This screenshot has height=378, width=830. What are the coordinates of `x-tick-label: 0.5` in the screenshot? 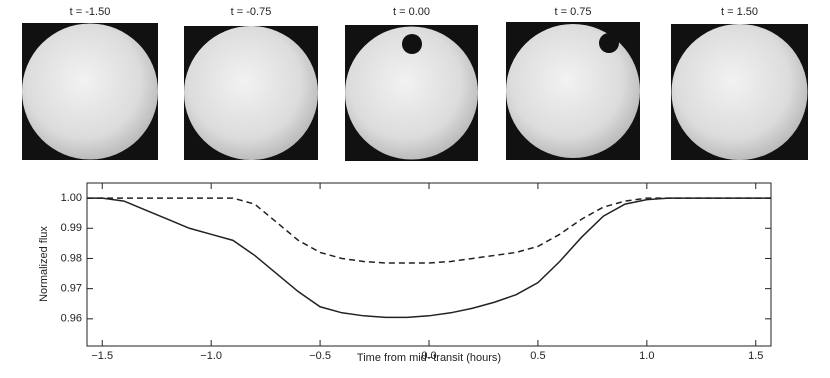 It's located at (537, 356).